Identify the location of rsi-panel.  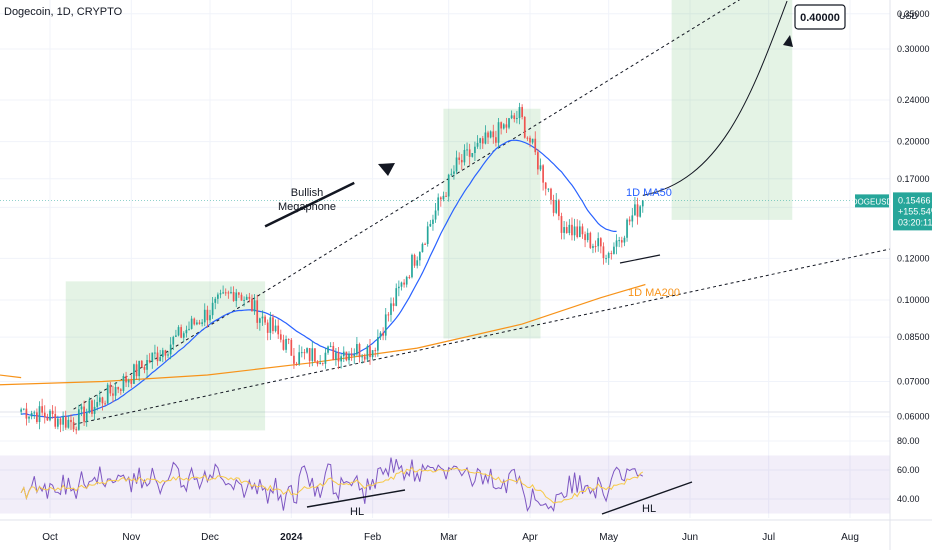
(332, 485).